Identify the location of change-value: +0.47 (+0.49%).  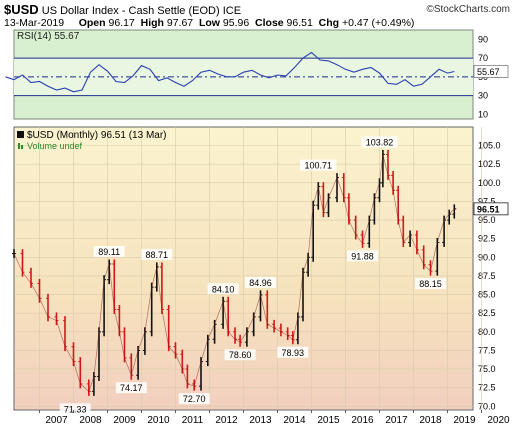
(378, 23).